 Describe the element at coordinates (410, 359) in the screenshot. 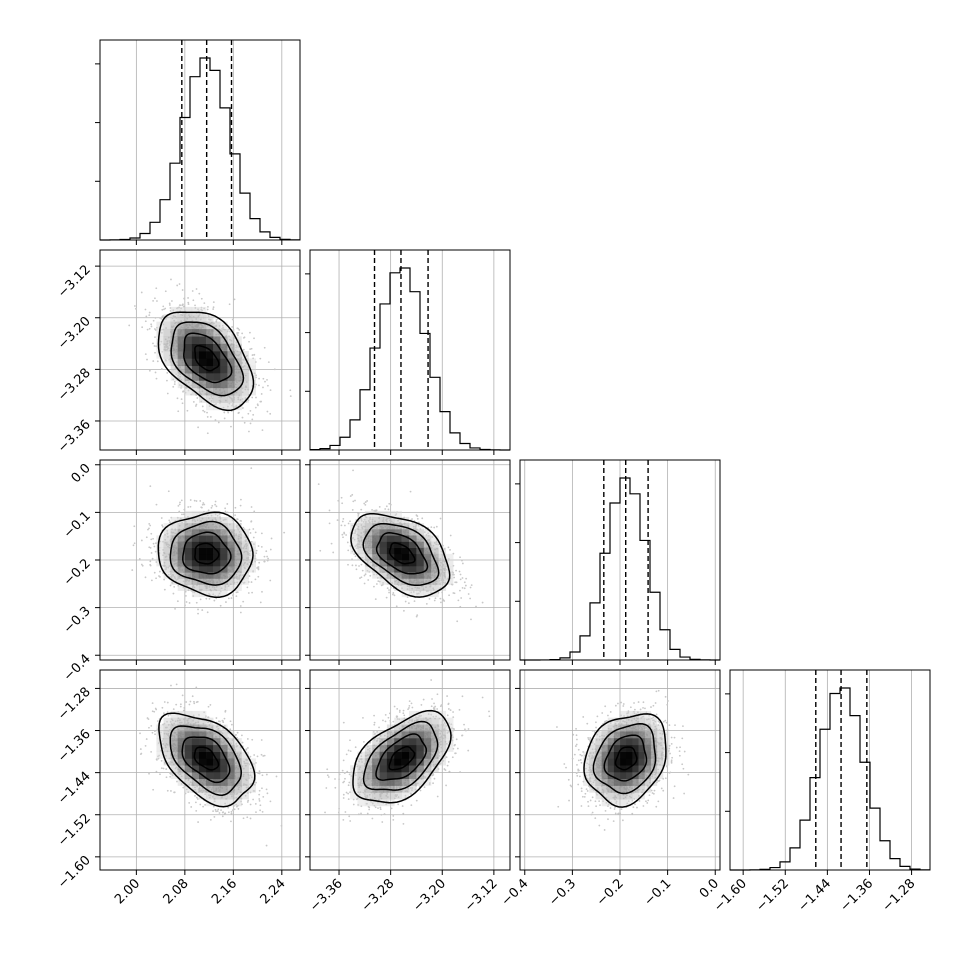

I see `histogram-line` at that location.